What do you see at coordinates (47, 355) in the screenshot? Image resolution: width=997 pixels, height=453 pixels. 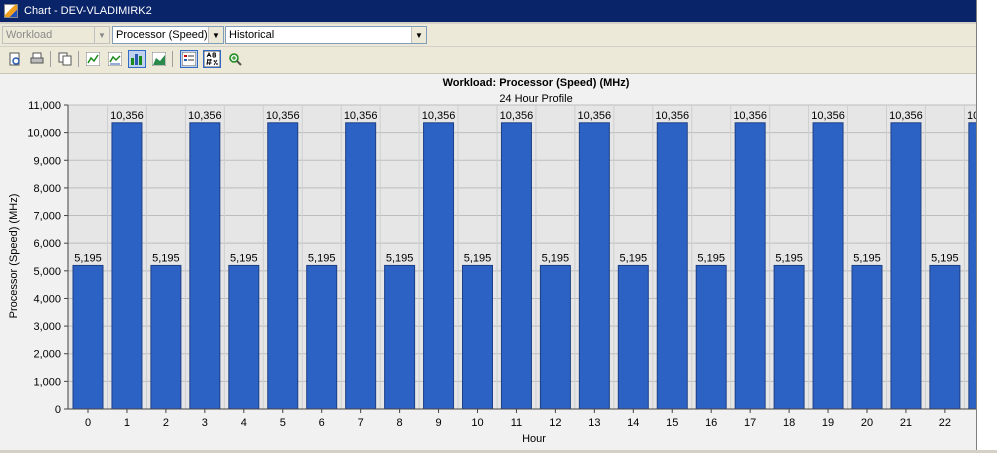 I see `y-tick-label: 2,000` at bounding box center [47, 355].